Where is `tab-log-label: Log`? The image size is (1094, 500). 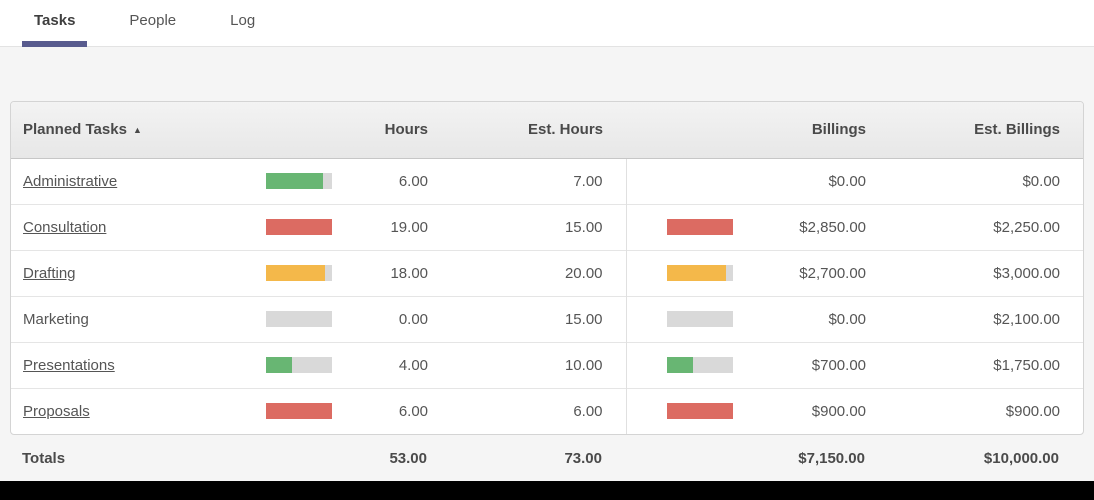 tab-log-label: Log is located at coordinates (243, 20).